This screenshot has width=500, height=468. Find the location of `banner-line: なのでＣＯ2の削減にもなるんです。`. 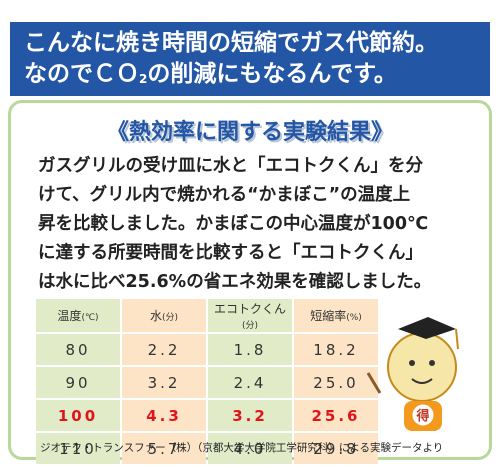

banner-line: なのでＣＯ2の削減にもなるんです。 is located at coordinates (250, 74).